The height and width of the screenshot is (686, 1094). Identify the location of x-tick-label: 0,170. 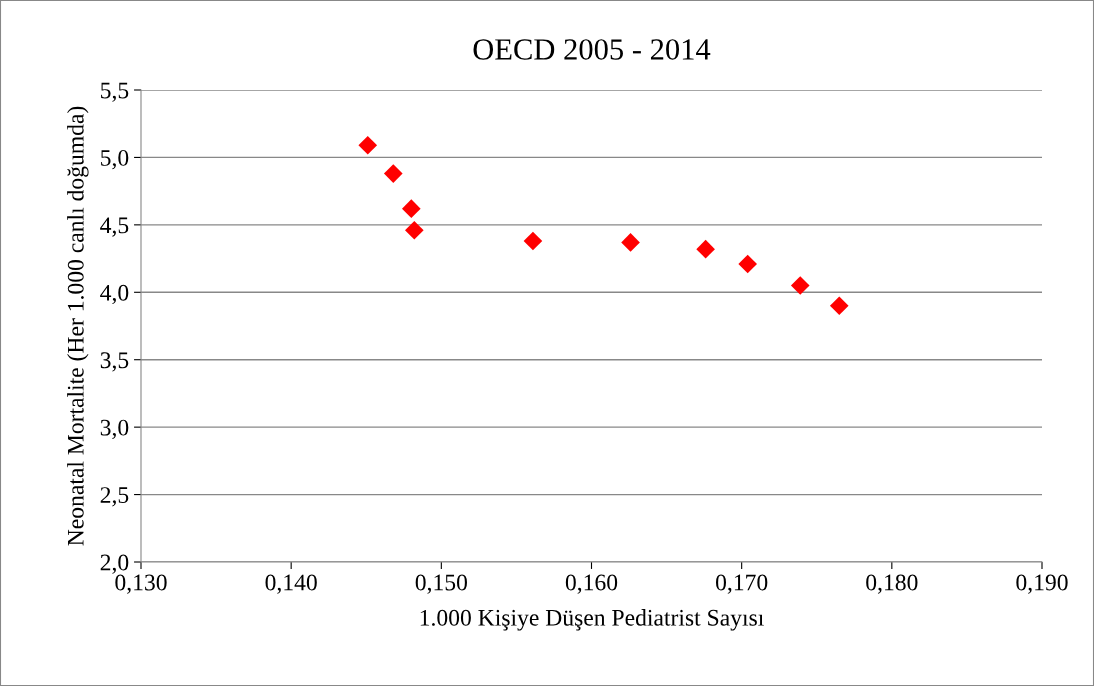
(742, 584).